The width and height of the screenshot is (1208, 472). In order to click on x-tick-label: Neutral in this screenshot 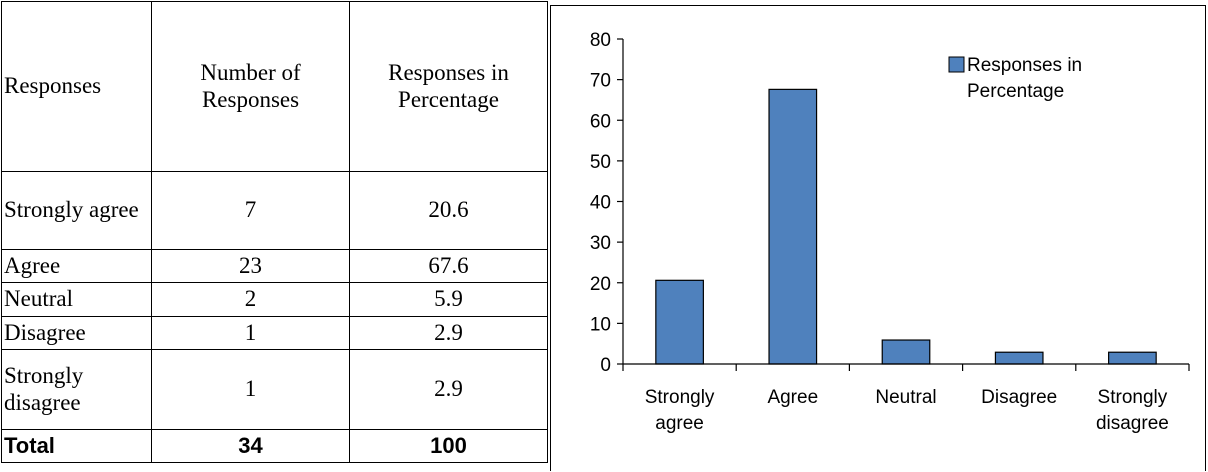, I will do `click(905, 397)`.